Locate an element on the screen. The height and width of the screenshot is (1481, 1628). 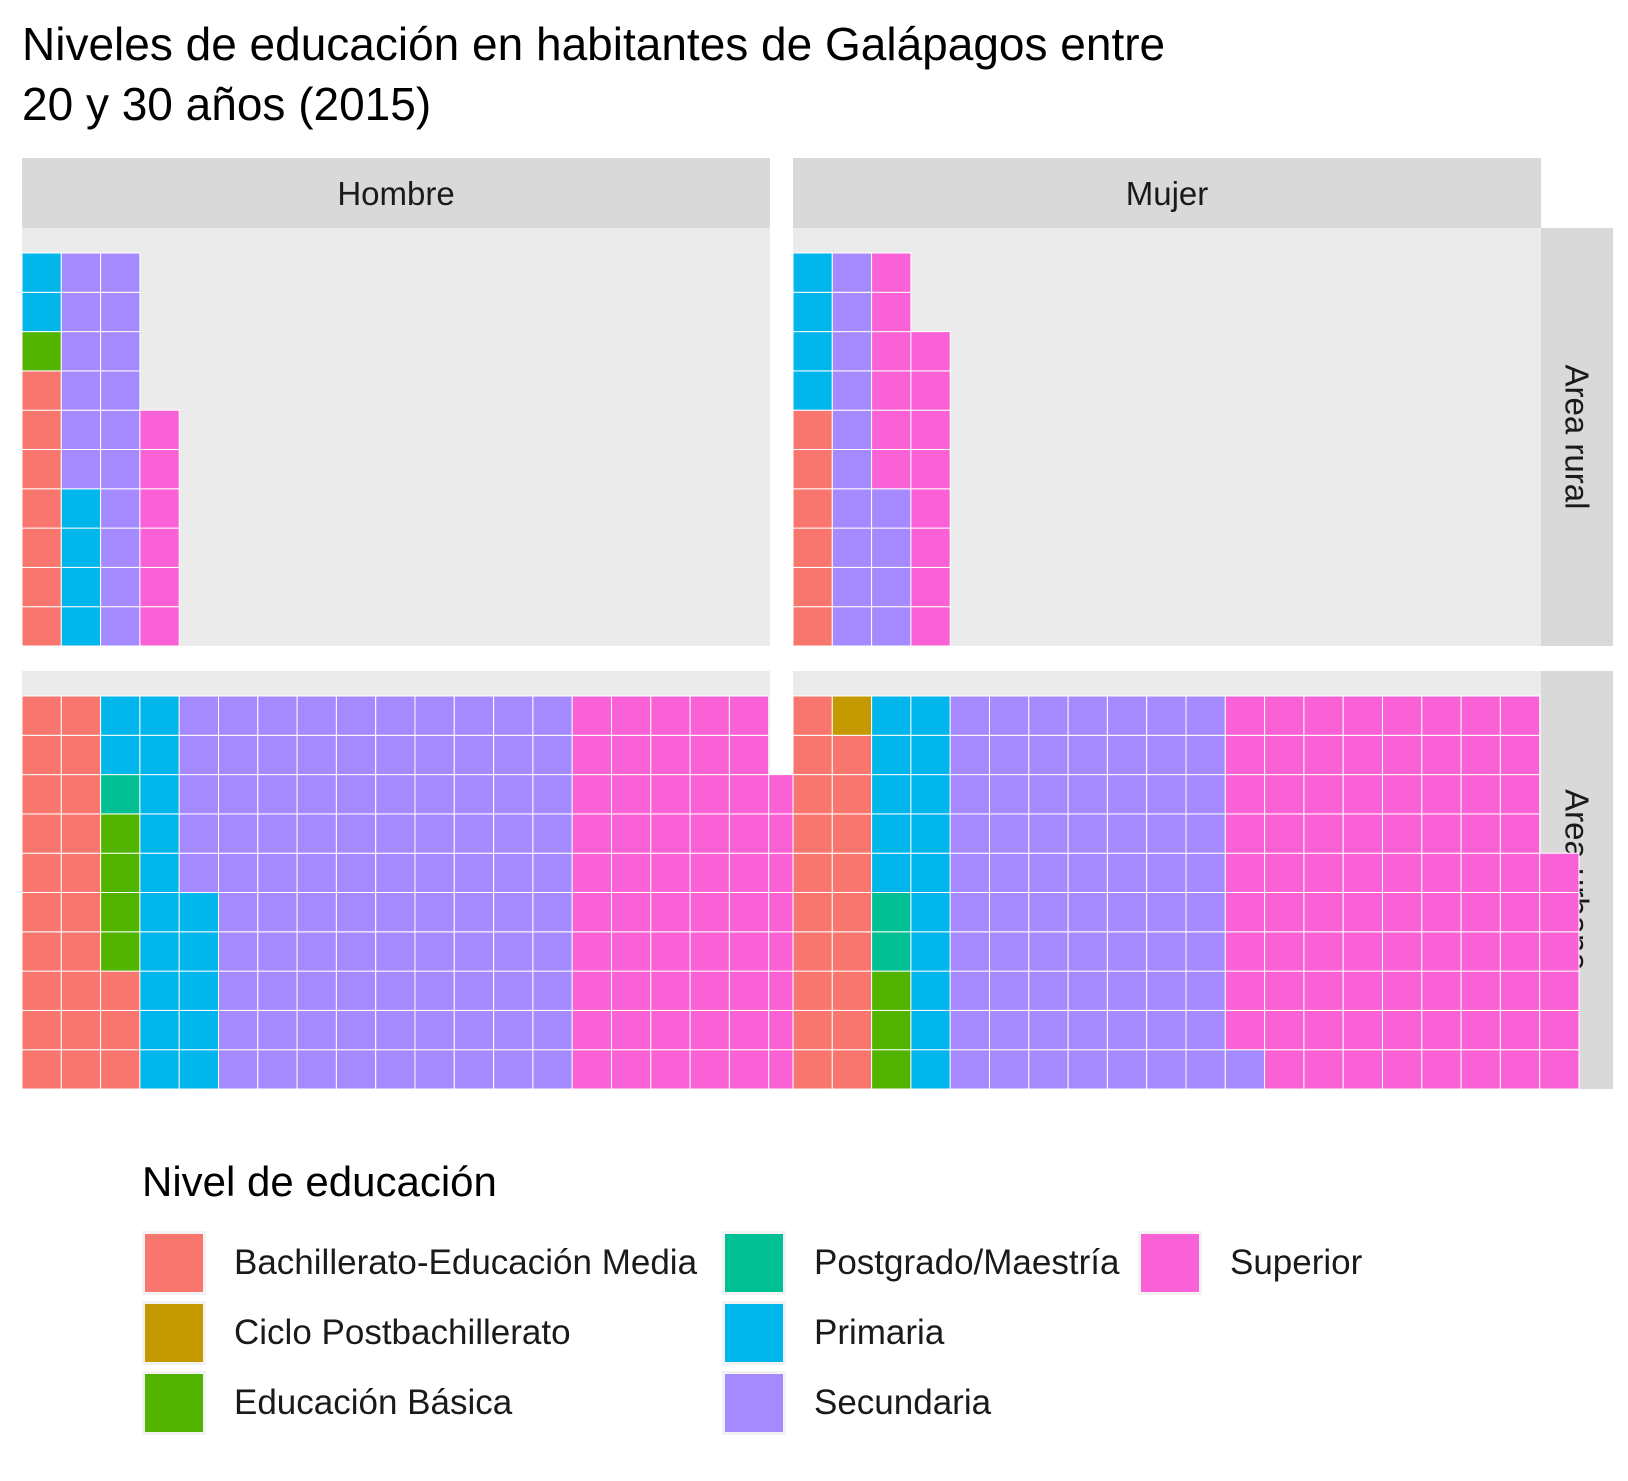
legend-label: Primaria is located at coordinates (879, 1332).